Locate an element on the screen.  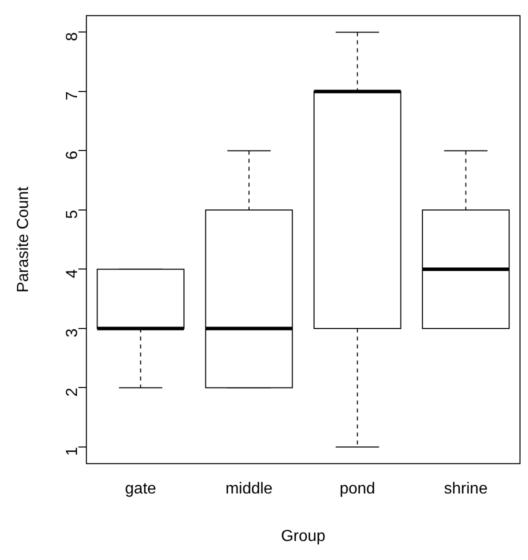
x-tick-label: pond is located at coordinates (358, 489).